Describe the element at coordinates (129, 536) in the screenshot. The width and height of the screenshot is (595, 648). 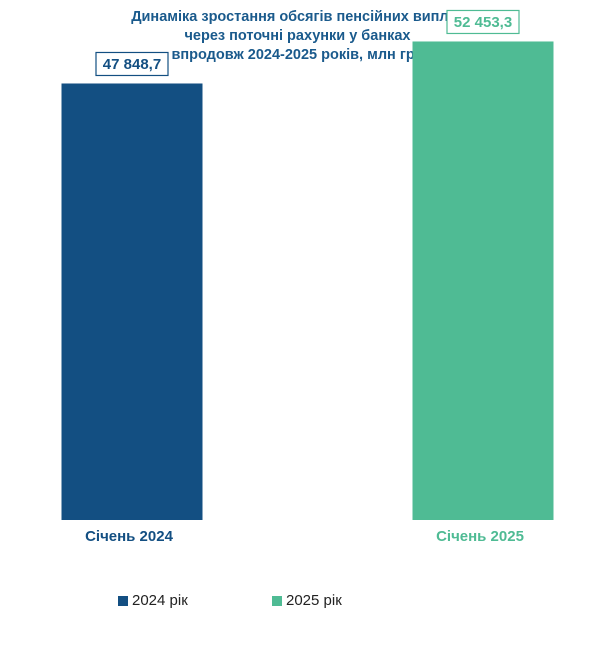
I see `category-label-1: Січень 2024` at that location.